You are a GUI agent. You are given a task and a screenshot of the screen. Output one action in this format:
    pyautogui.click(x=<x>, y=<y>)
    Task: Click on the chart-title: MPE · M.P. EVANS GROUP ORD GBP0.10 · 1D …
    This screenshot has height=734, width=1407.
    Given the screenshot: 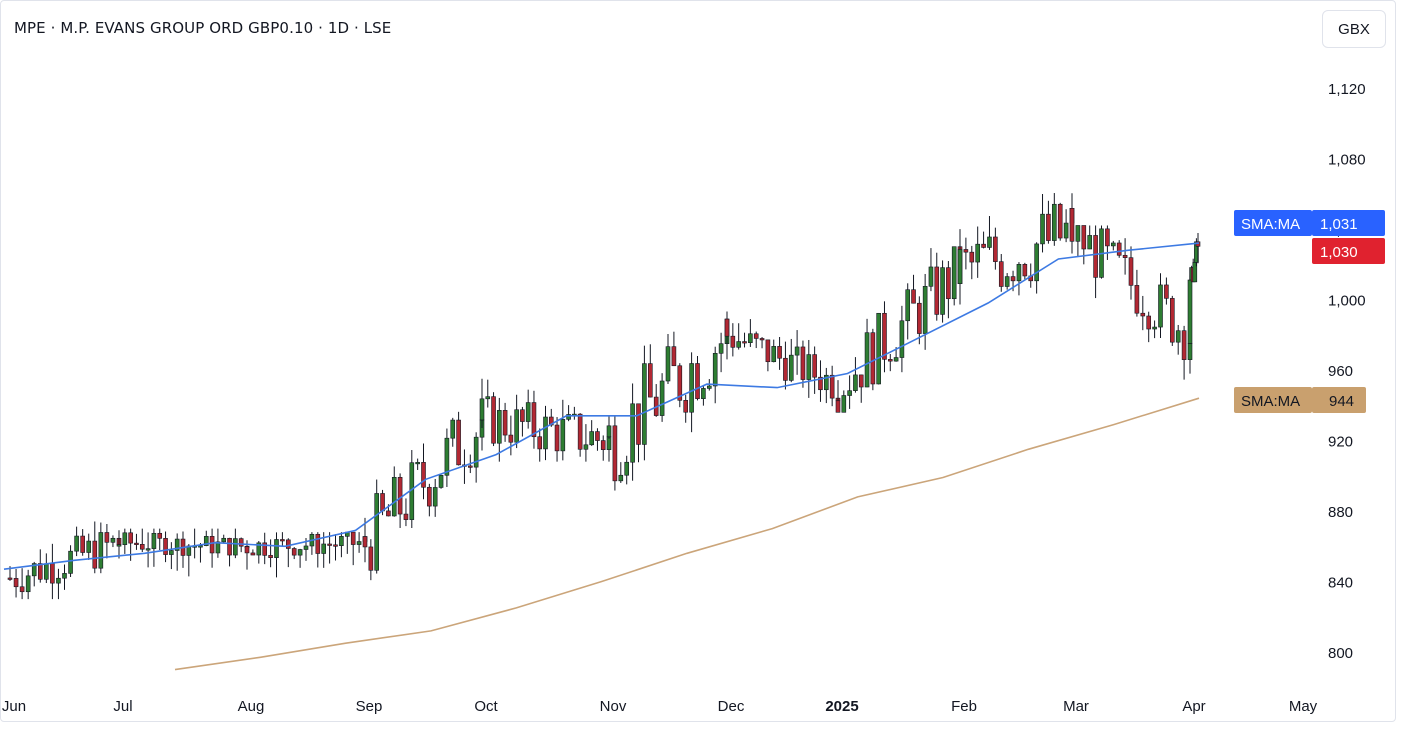 What is the action you would take?
    pyautogui.click(x=203, y=28)
    